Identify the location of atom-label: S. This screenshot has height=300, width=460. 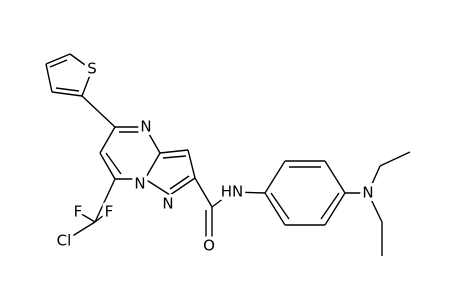
(92, 69).